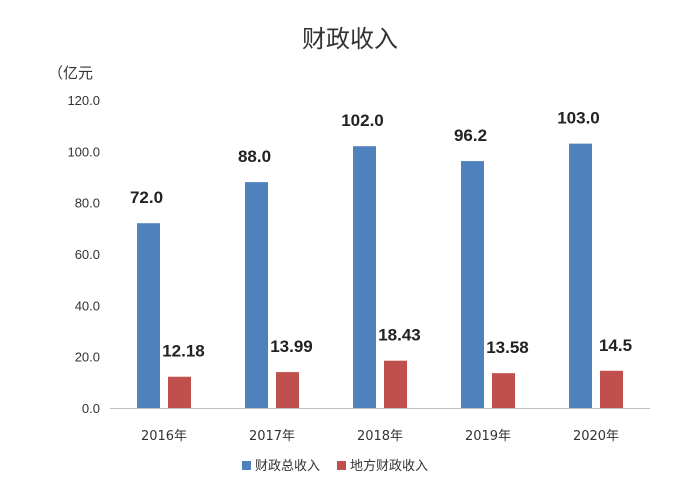  Describe the element at coordinates (287, 466) in the screenshot. I see `legend-label: 财政总收入` at that location.